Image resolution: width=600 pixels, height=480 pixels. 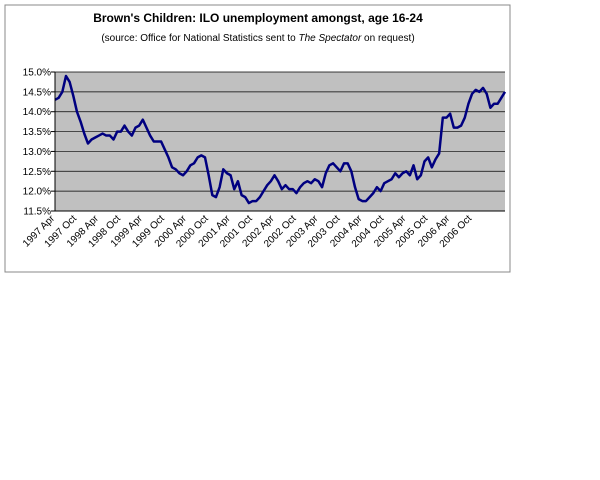 I want to click on y-tick-label: 15.0%, so click(x=37, y=73).